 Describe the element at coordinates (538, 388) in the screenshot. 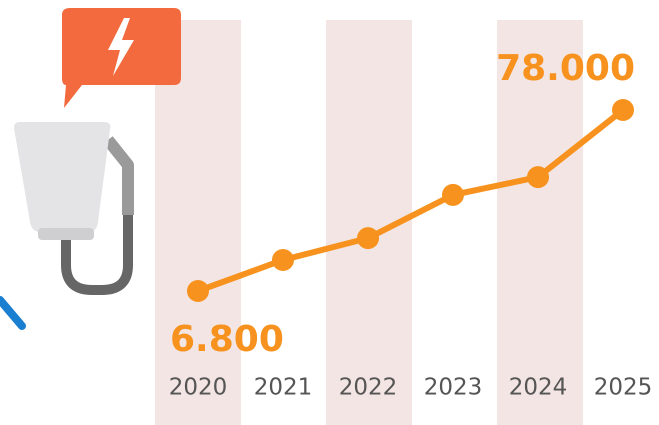

I see `x-tick-label: 2024` at that location.